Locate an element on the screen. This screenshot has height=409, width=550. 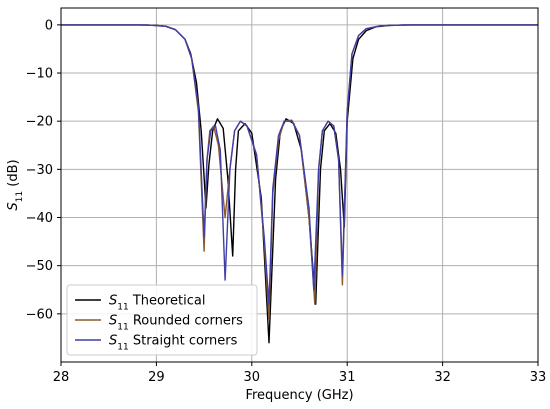
y-axis-label-subscript: 11 is located at coordinates (20, 196).